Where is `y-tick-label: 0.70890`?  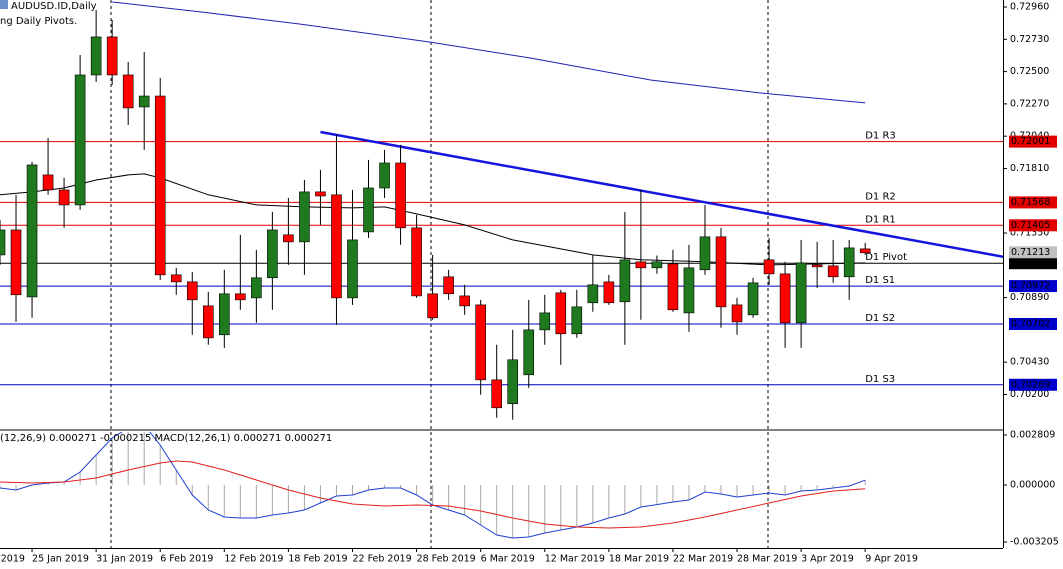
y-tick-label: 0.70890 is located at coordinates (1029, 297).